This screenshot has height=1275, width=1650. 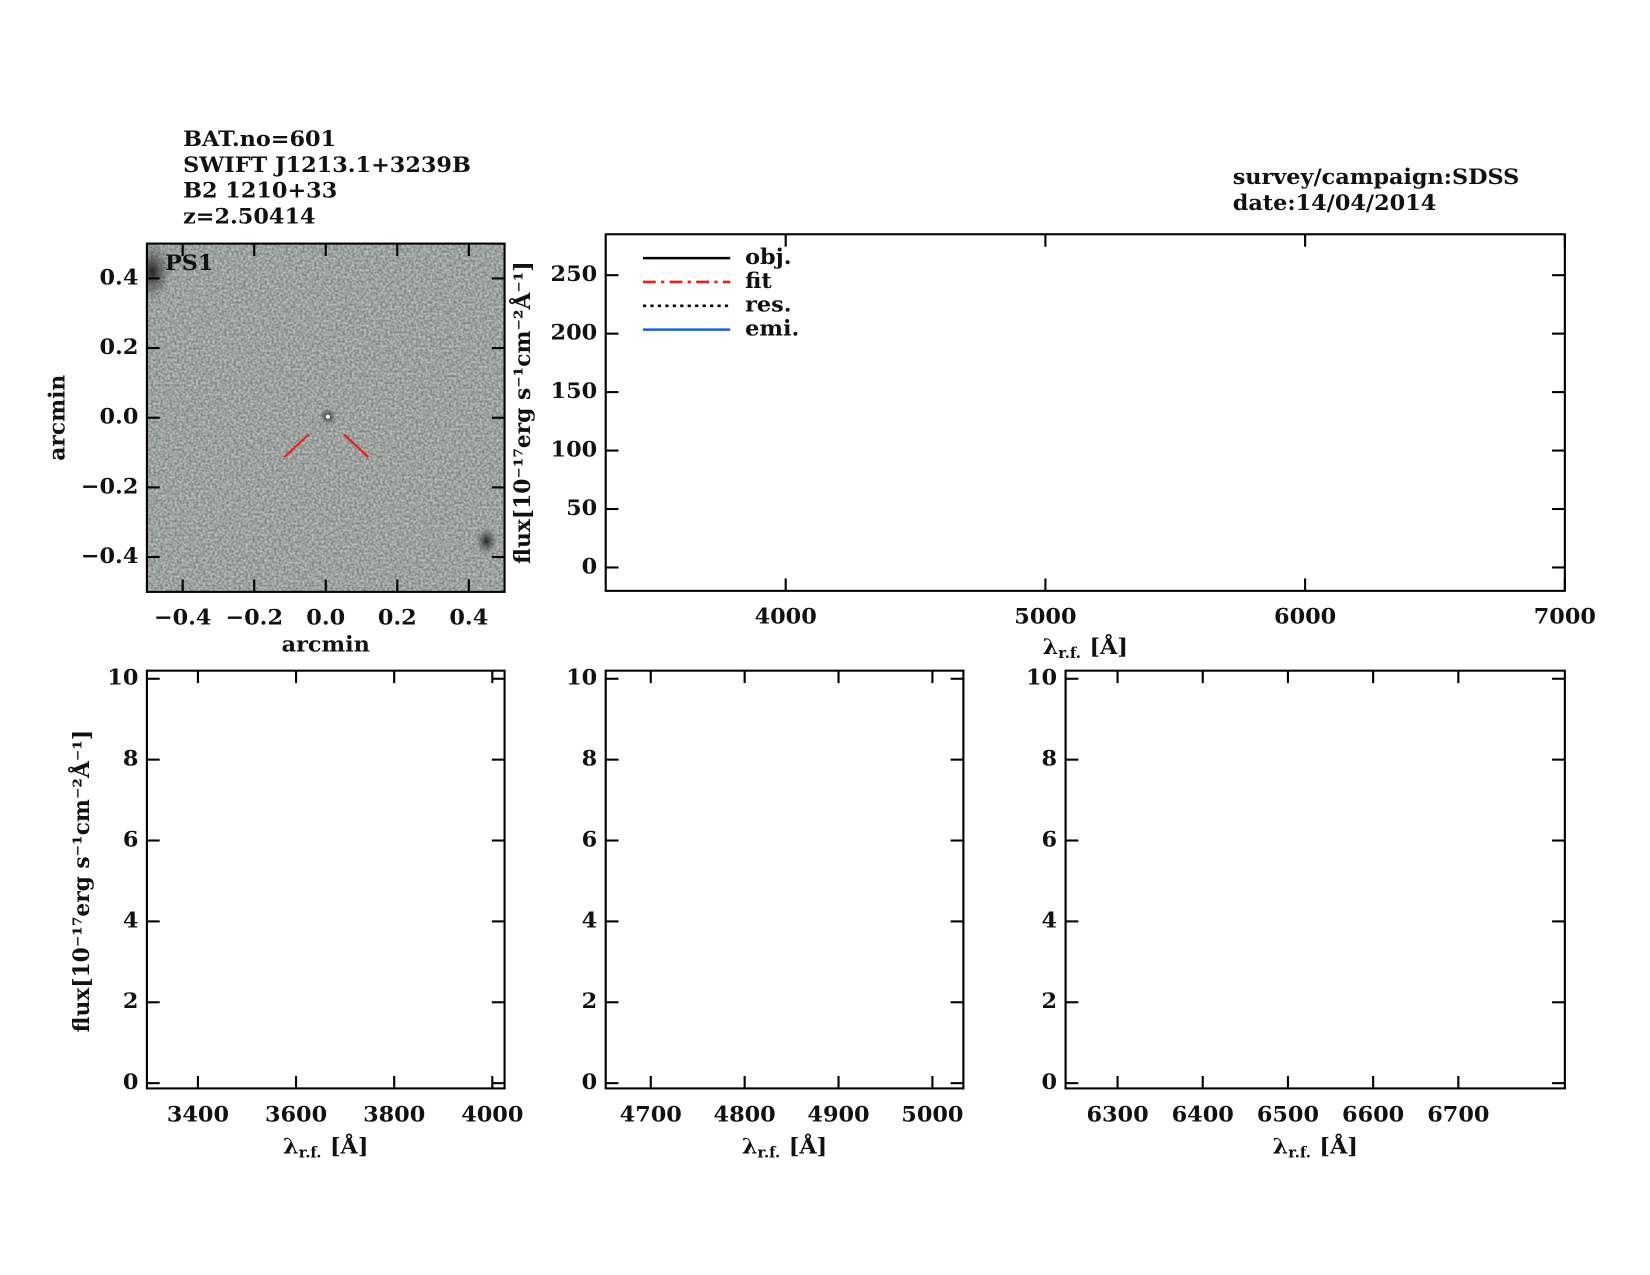 I want to click on header-line: z=2.50414, so click(x=249, y=217).